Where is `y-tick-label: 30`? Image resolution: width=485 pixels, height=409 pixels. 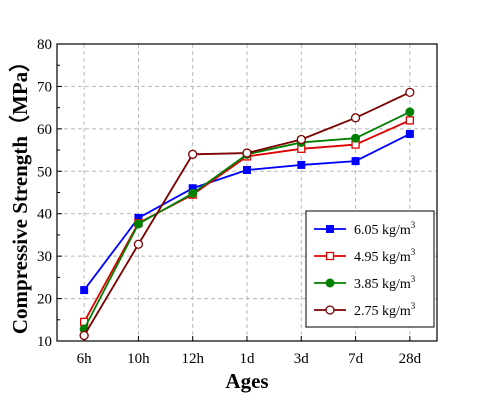
y-tick-label: 30 is located at coordinates (44, 257).